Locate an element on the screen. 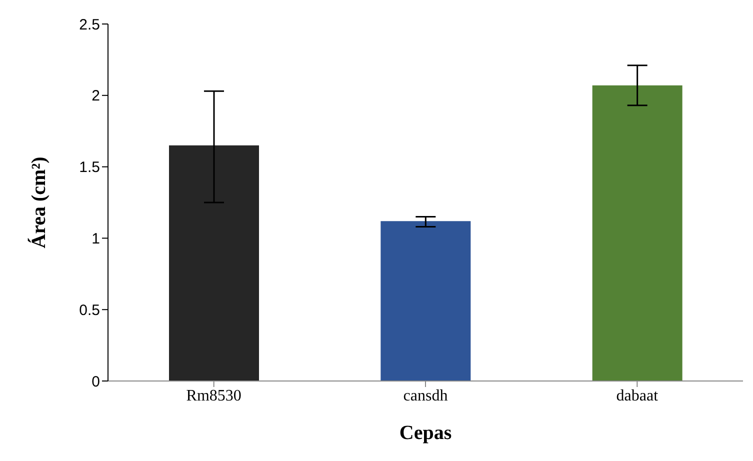  y-tick-label: 1.5 is located at coordinates (89, 167).